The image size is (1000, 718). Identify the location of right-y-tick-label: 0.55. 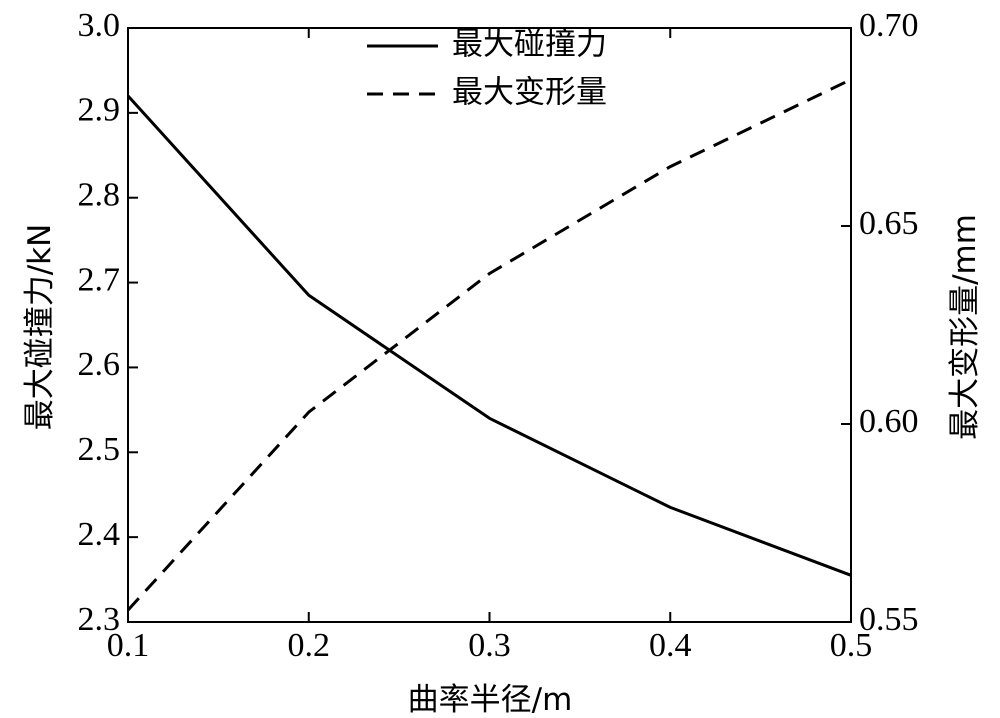
(889, 619).